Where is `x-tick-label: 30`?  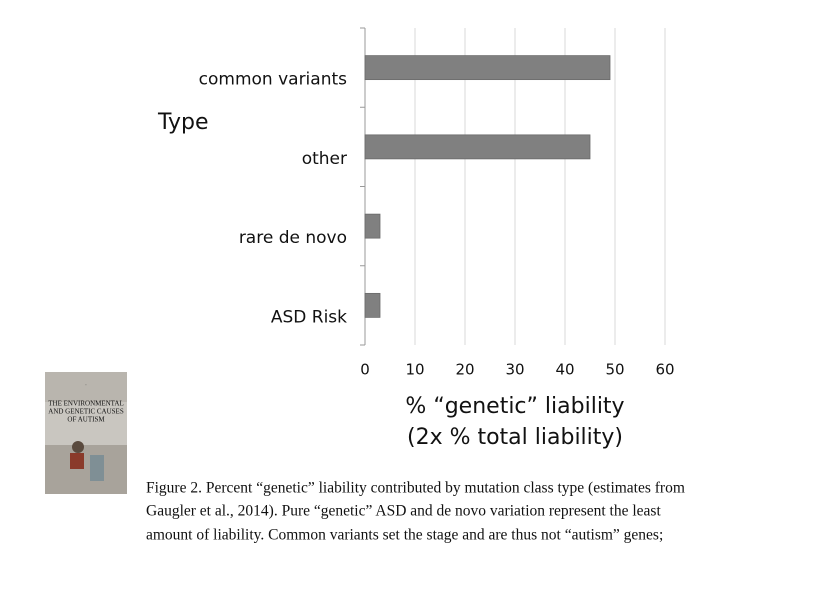
x-tick-label: 30 is located at coordinates (514, 370).